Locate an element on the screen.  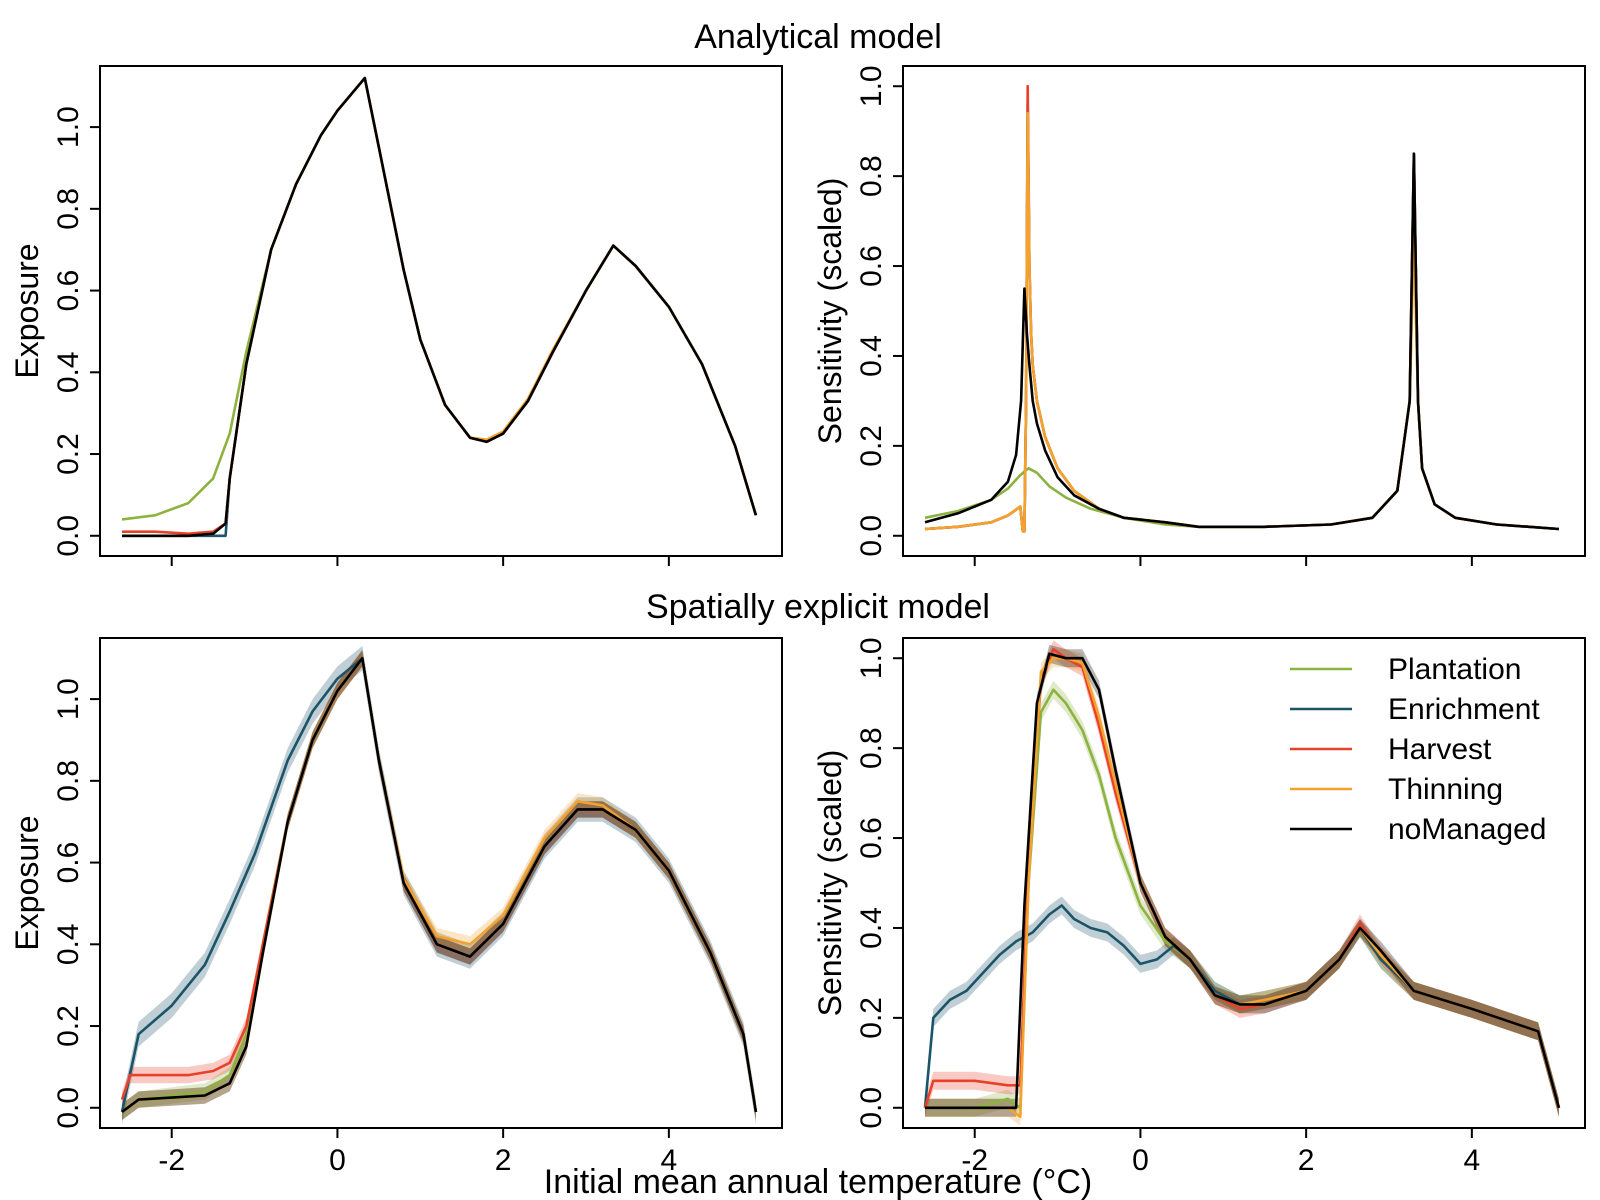
legend-label: Harvest is located at coordinates (1440, 749).